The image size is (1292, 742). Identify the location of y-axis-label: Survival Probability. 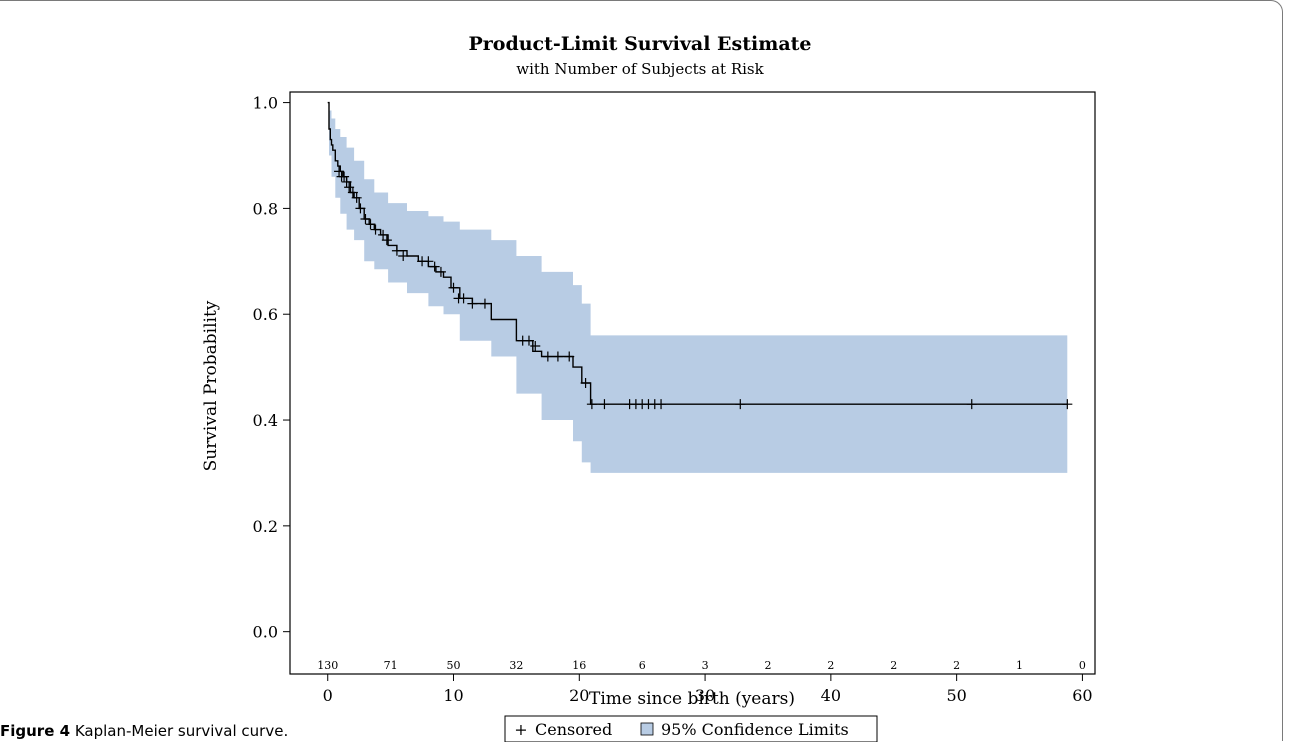
(211, 385).